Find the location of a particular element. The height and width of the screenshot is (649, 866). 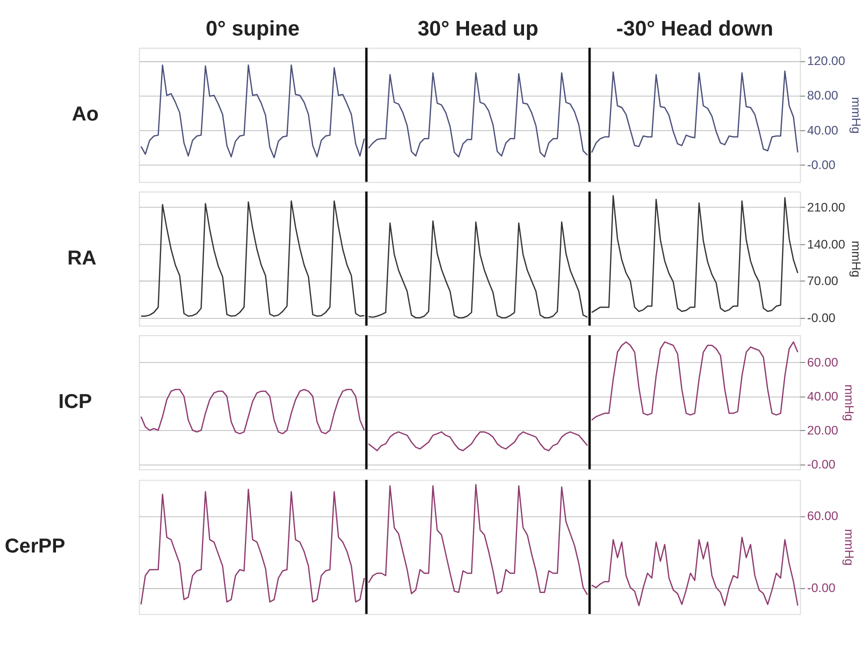

text: Ao is located at coordinates (85, 115).